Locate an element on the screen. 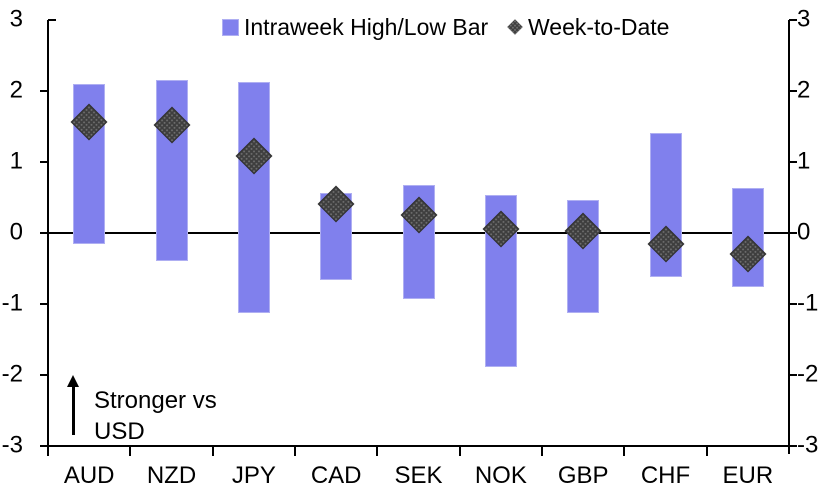 Image resolution: width=835 pixels, height=503 pixels. x-category-label-nzd: NZD is located at coordinates (171, 475).